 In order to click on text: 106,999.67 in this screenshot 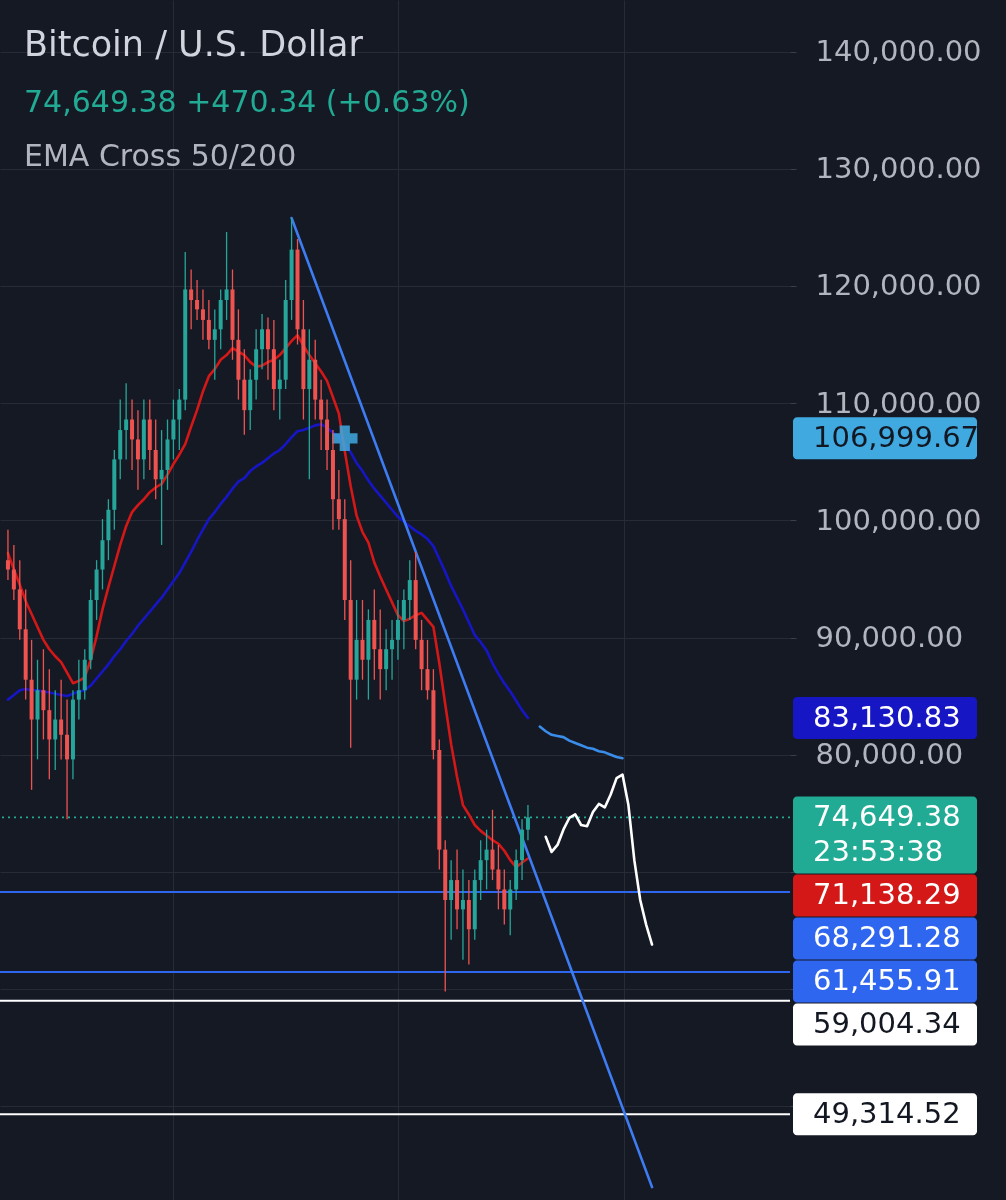, I will do `click(896, 437)`.